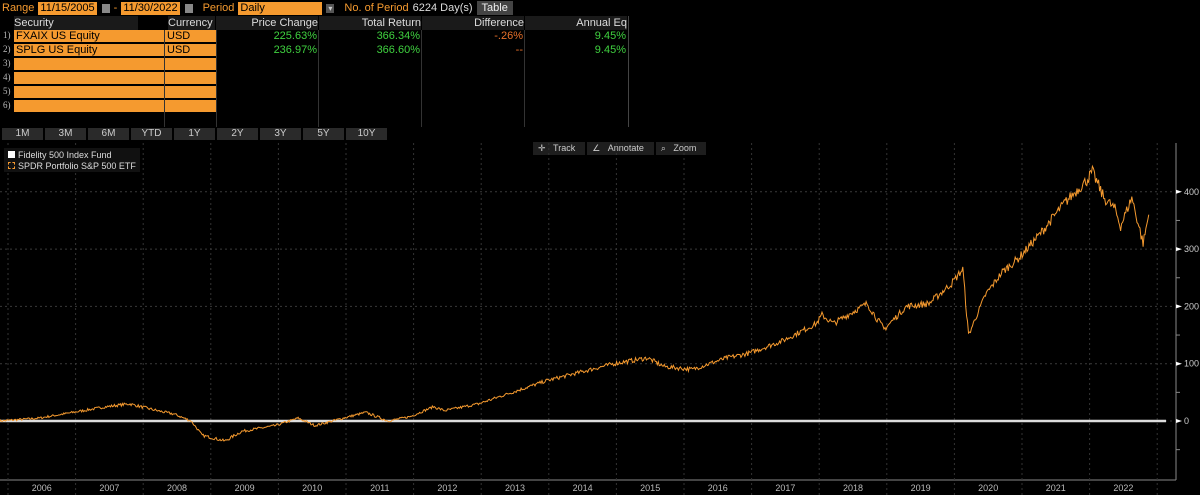  I want to click on row-number: 3), so click(7, 63).